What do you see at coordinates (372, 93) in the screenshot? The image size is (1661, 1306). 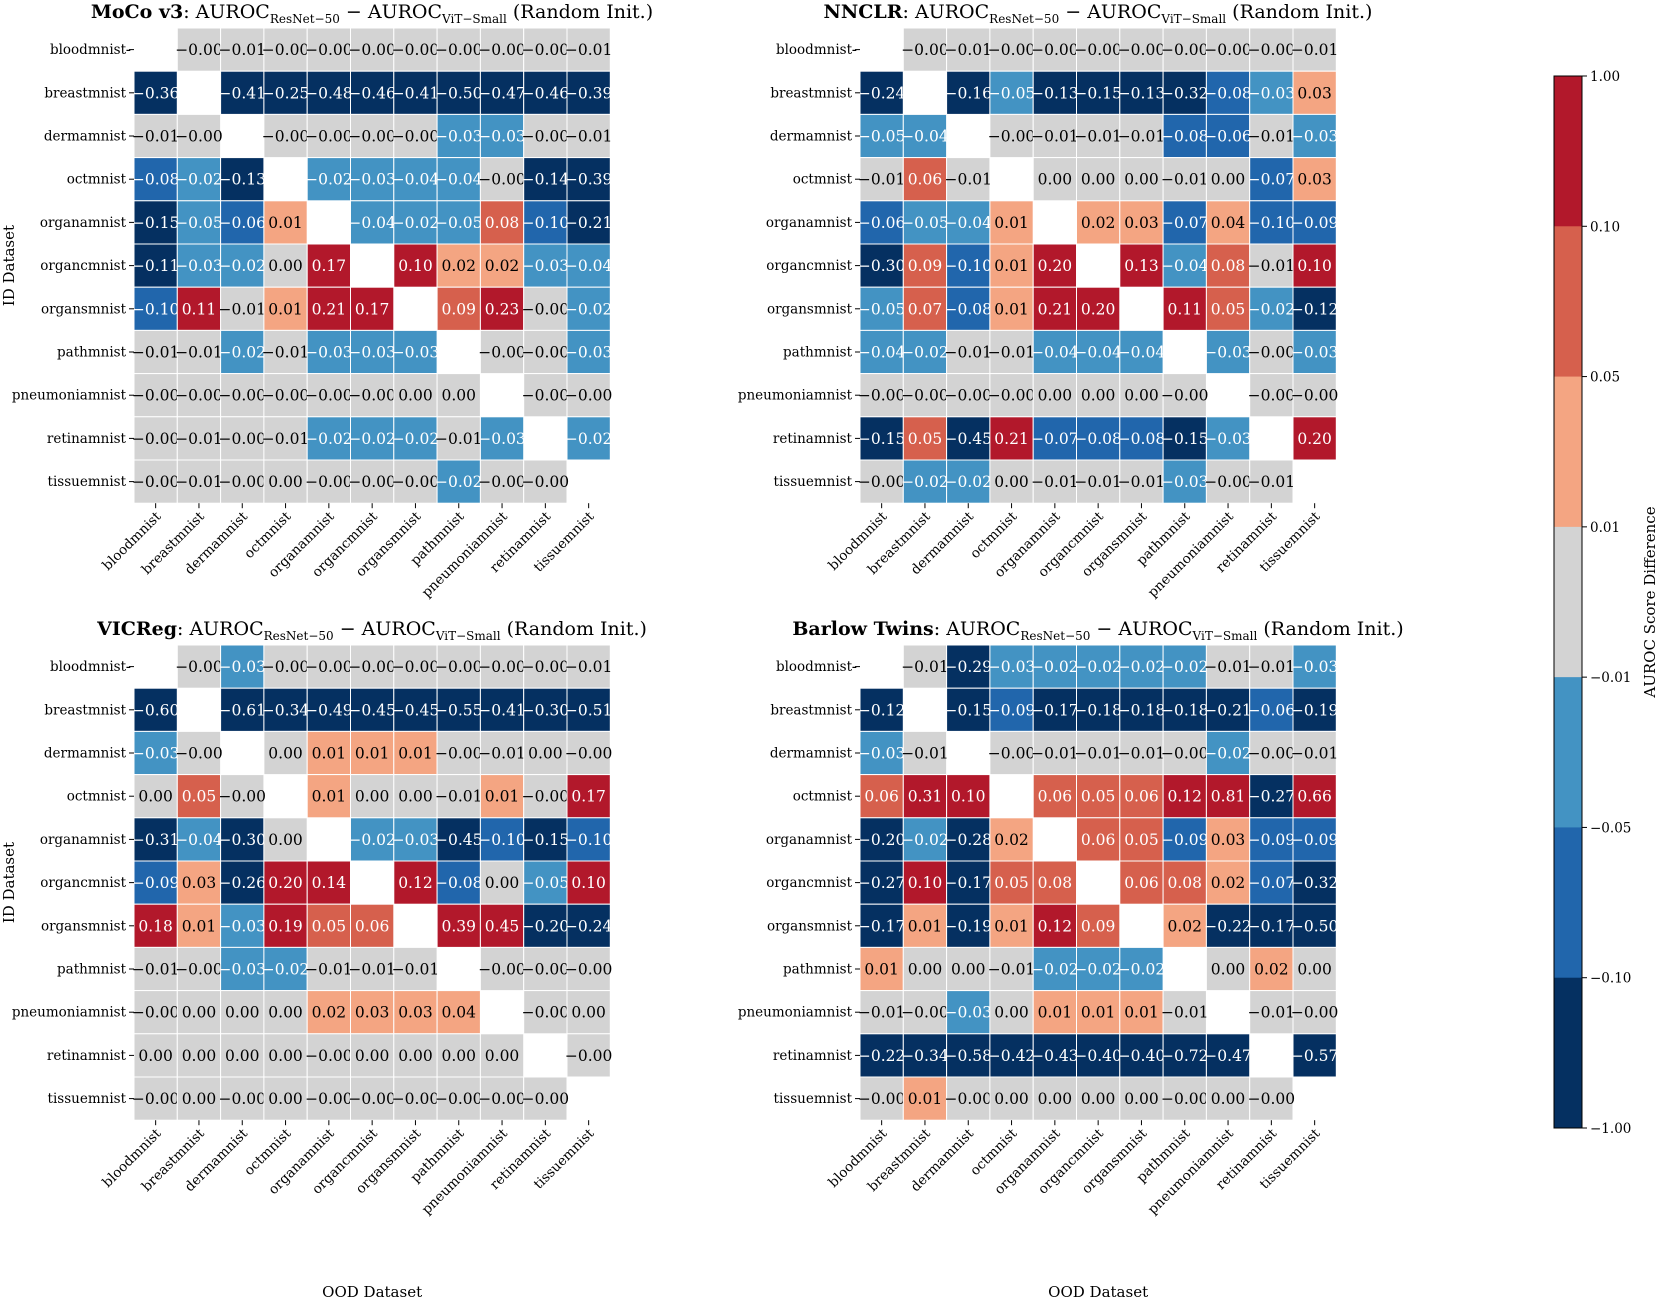 I see `cell-value: −0.46` at bounding box center [372, 93].